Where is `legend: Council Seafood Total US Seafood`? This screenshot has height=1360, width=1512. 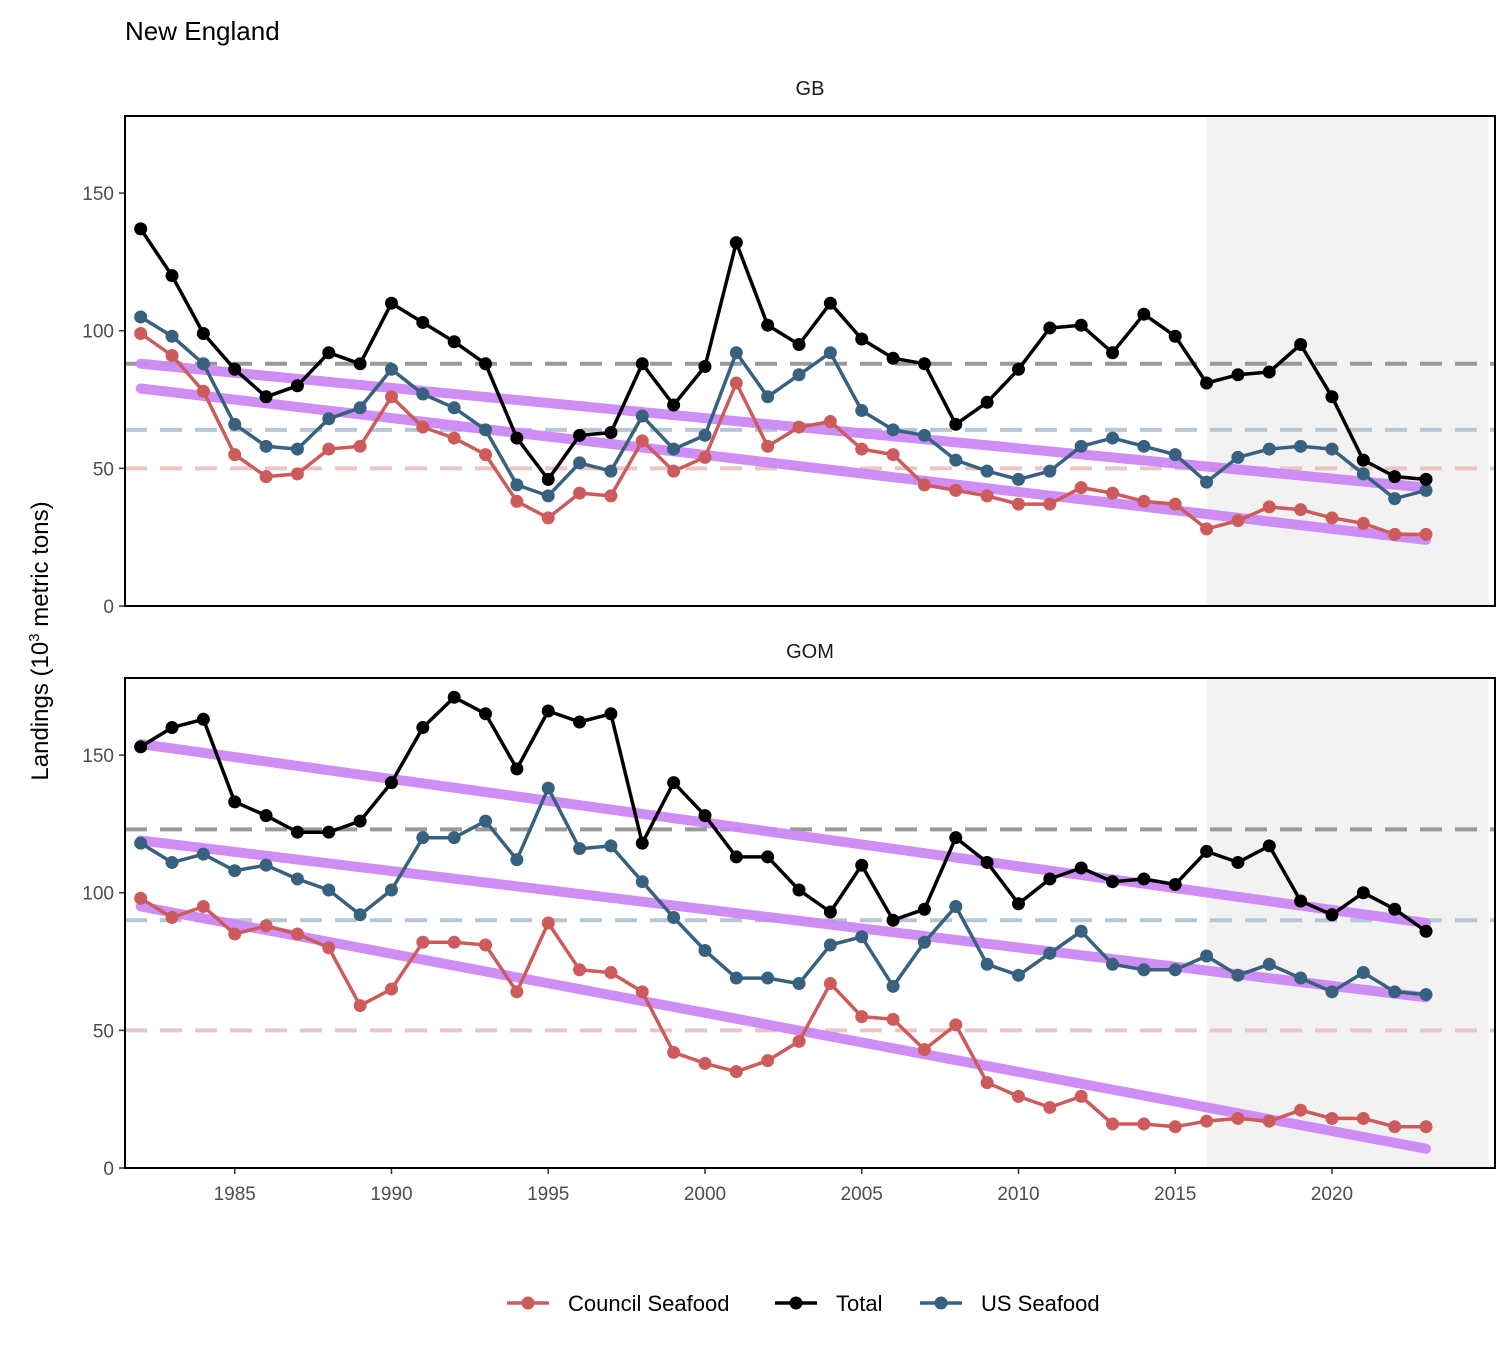 legend: Council Seafood Total US Seafood is located at coordinates (803, 1303).